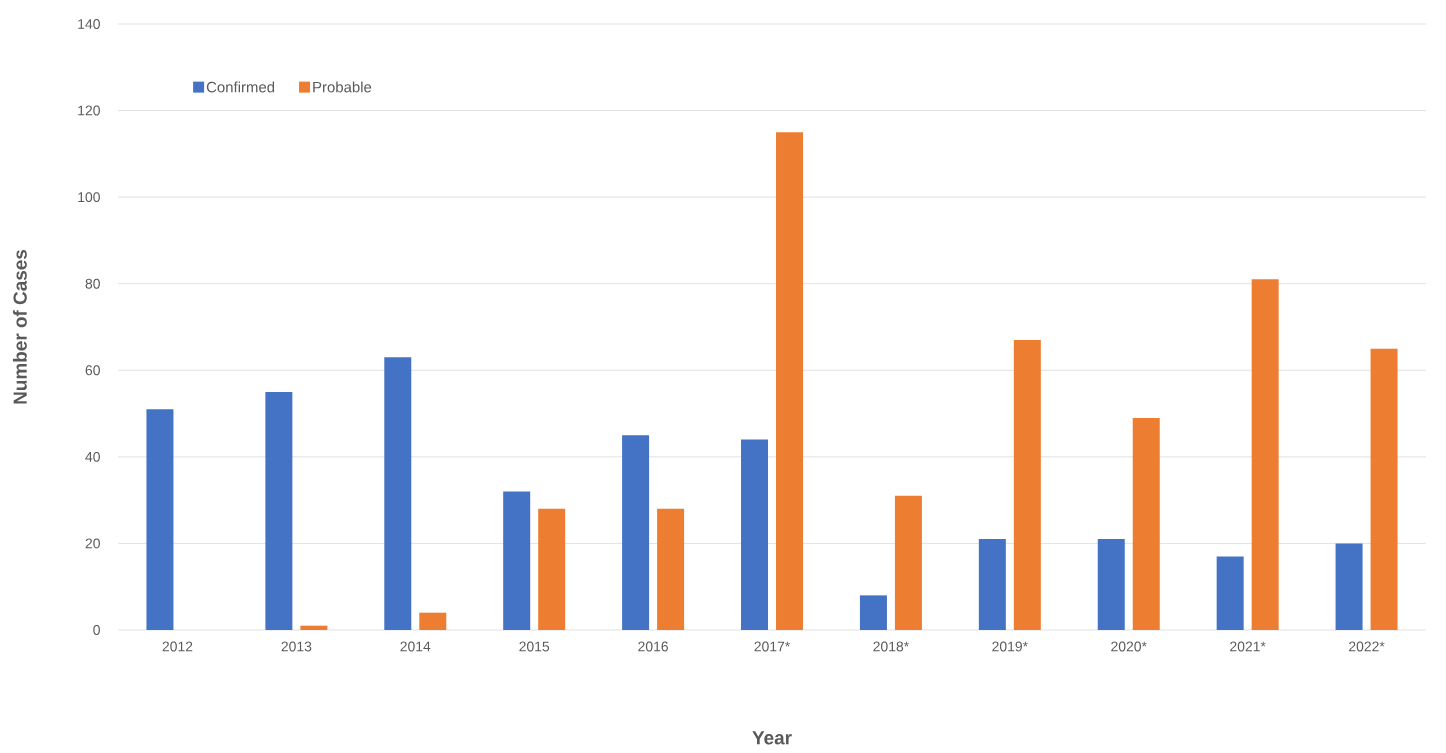  I want to click on x-tick-label: 2018*, so click(891, 646).